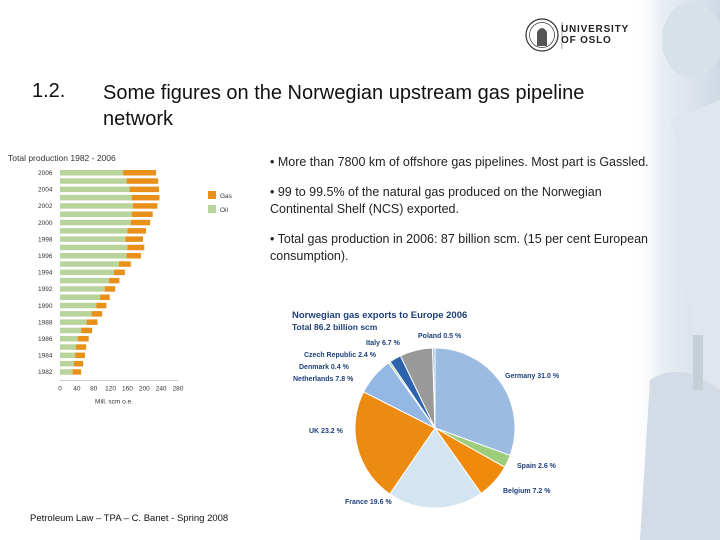  What do you see at coordinates (45, 356) in the screenshot?
I see `y-tick-label: 1984` at bounding box center [45, 356].